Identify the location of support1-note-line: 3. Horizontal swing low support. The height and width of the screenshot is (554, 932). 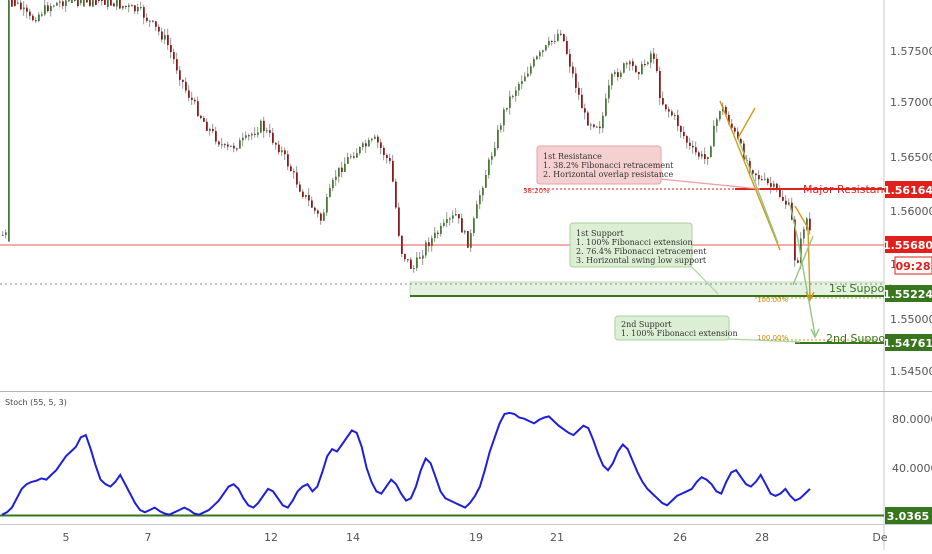
(641, 260).